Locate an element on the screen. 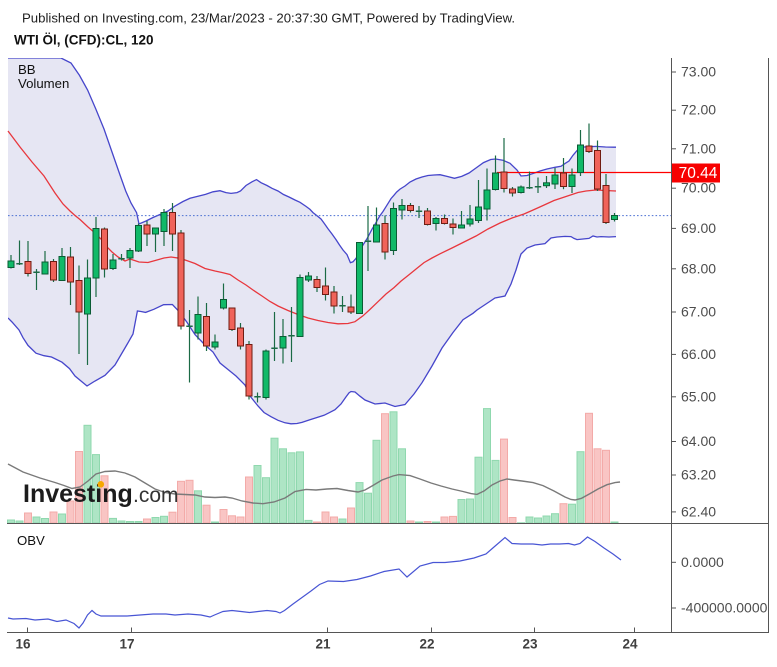 This screenshot has width=777, height=667. svg-text: BB is located at coordinates (27, 69).